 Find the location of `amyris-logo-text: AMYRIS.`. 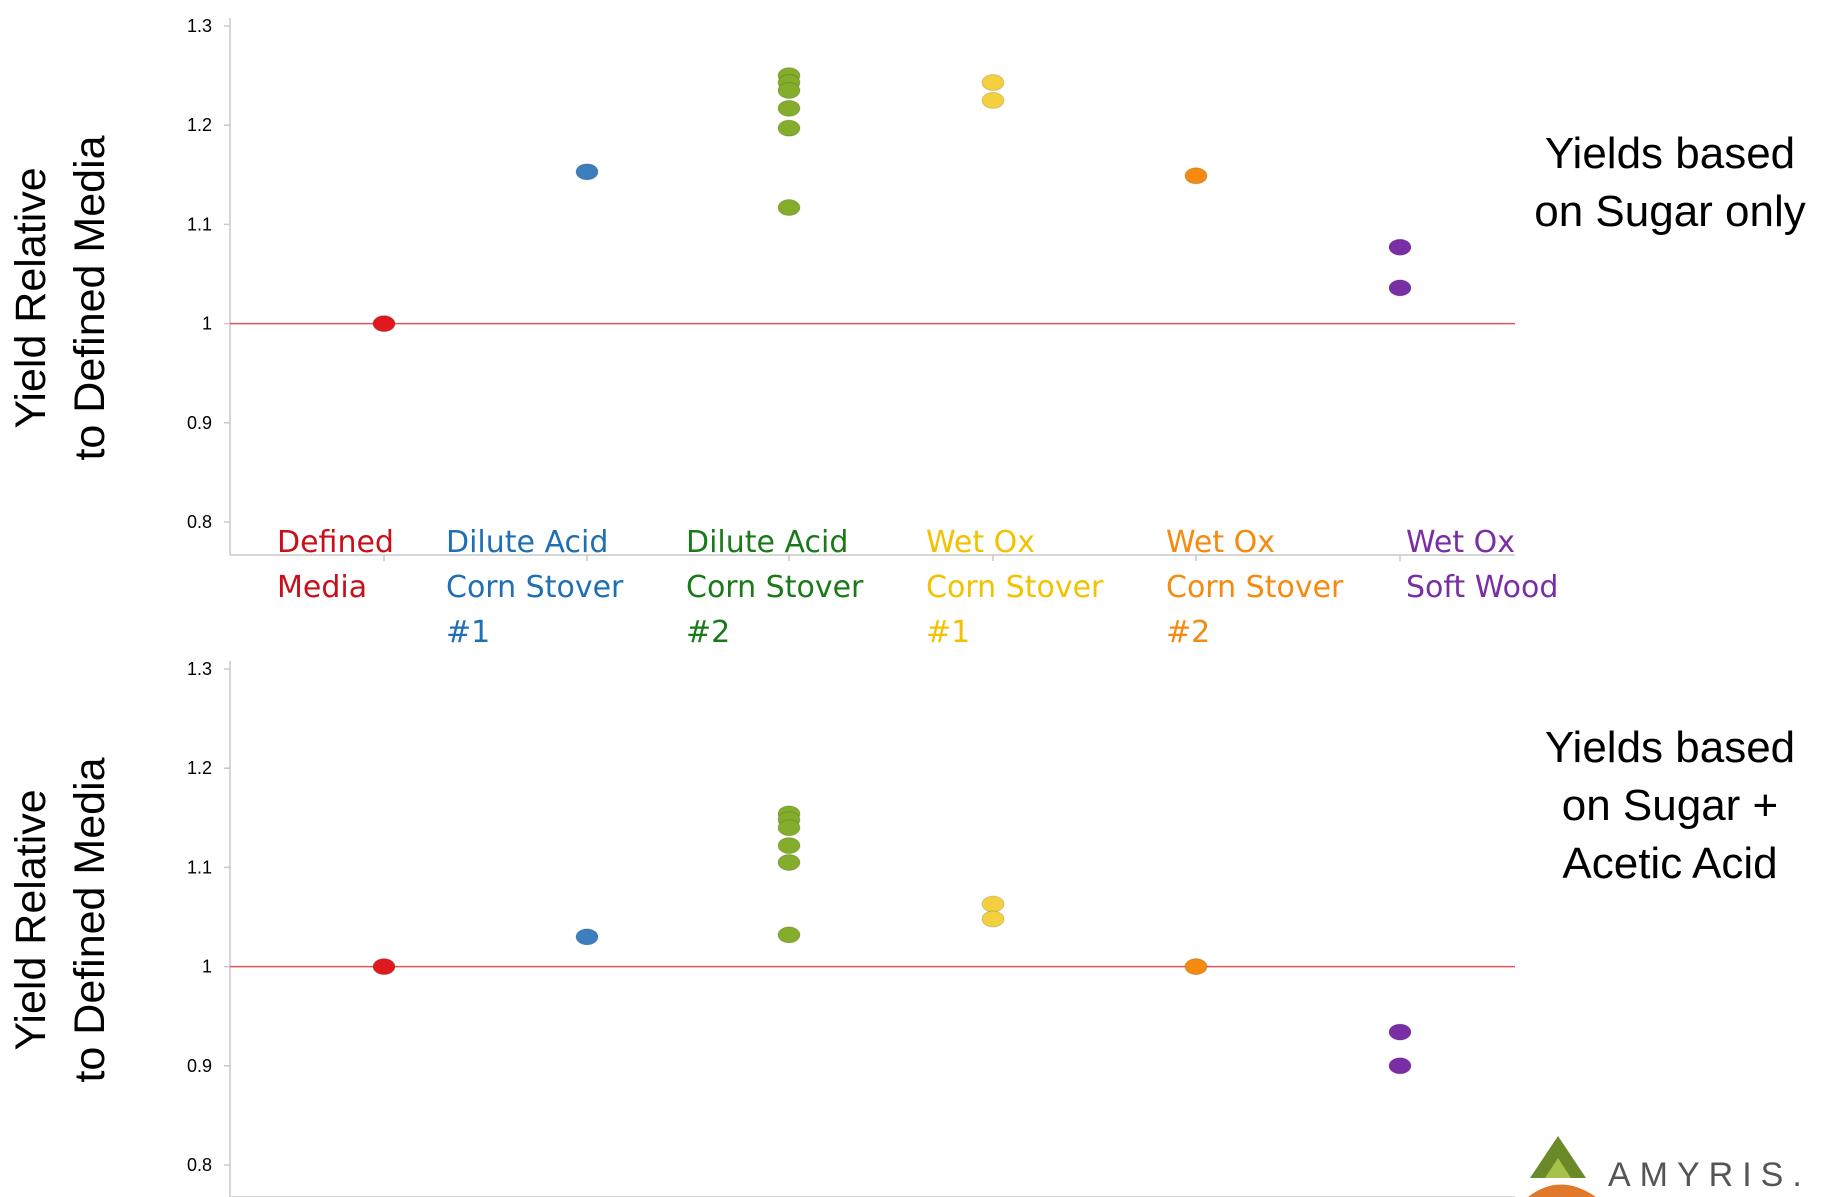

amyris-logo-text: AMYRIS. is located at coordinates (1709, 1175).